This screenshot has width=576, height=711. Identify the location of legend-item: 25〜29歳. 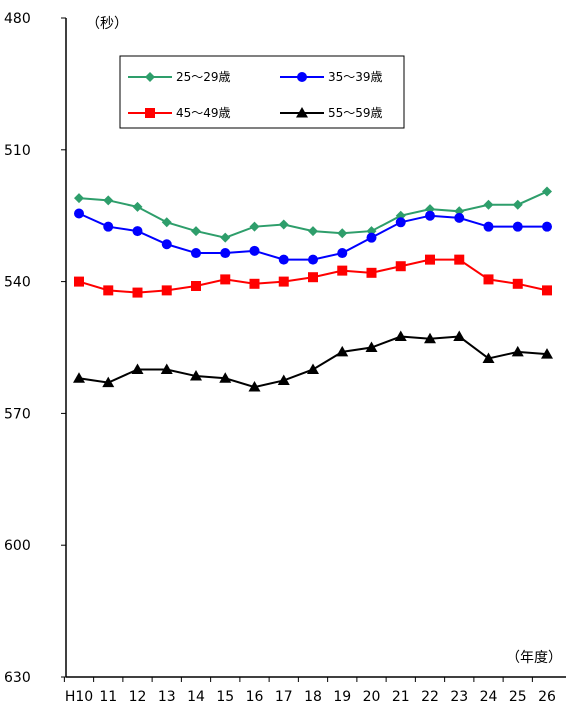
(179, 77).